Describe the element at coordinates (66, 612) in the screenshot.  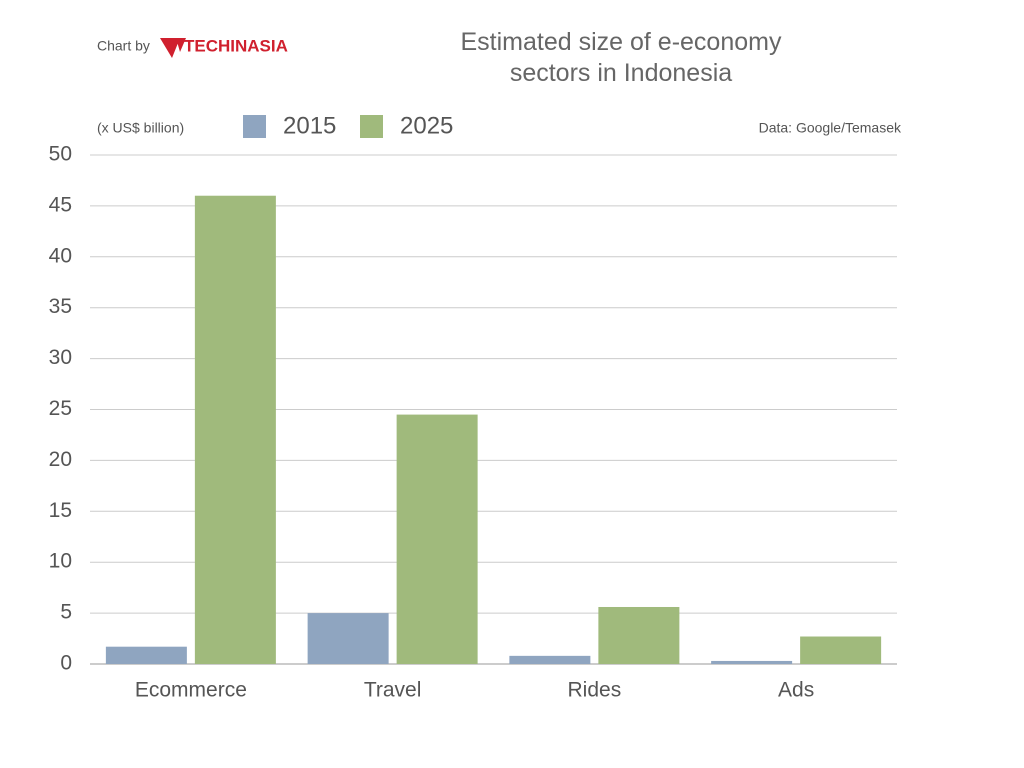
I see `y-tick-label: 5` at that location.